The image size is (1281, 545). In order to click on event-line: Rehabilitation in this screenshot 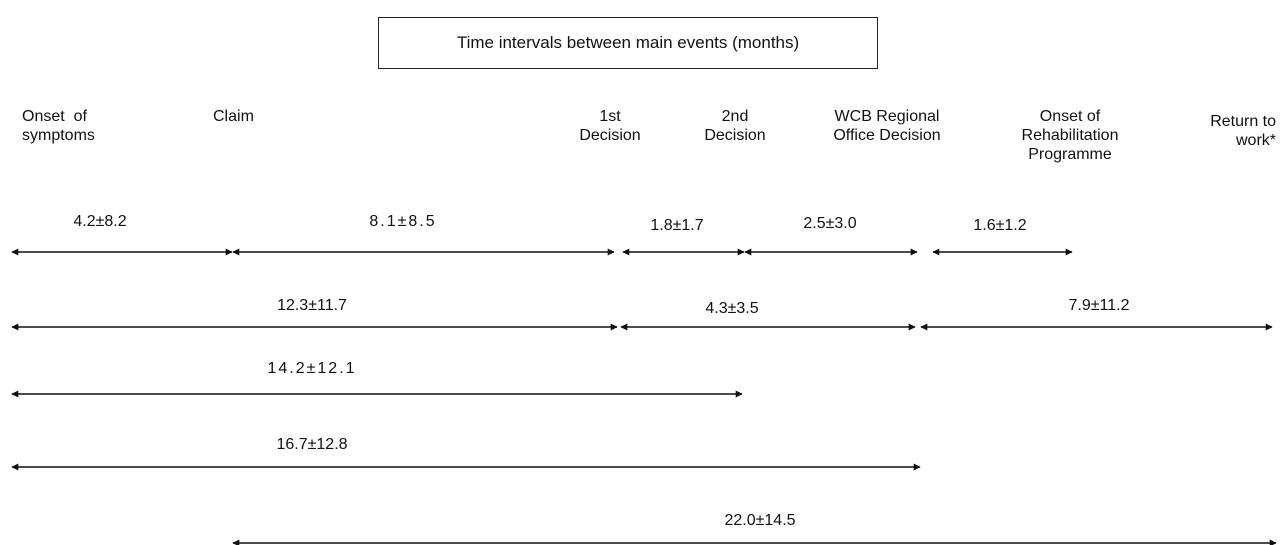, I will do `click(1070, 135)`.